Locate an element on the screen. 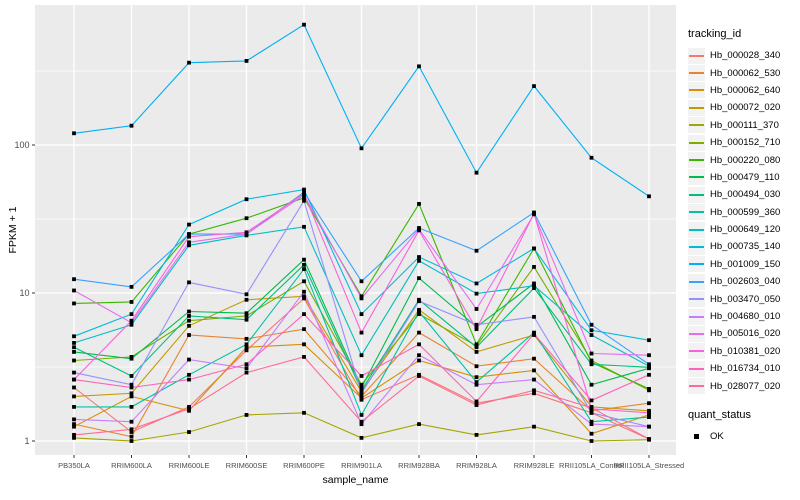 Image resolution: width=800 pixels, height=500 pixels. legend-label: Hb_010381_020 is located at coordinates (745, 351).